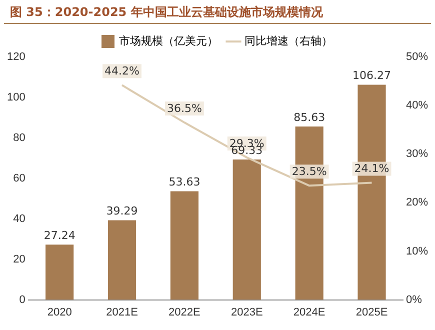 The image size is (435, 330). What do you see at coordinates (184, 108) in the screenshot?
I see `data-label: 36.5%` at bounding box center [184, 108].